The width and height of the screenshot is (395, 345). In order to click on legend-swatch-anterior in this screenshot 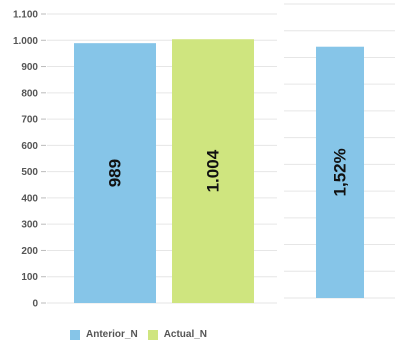, I will do `click(75, 334)`.